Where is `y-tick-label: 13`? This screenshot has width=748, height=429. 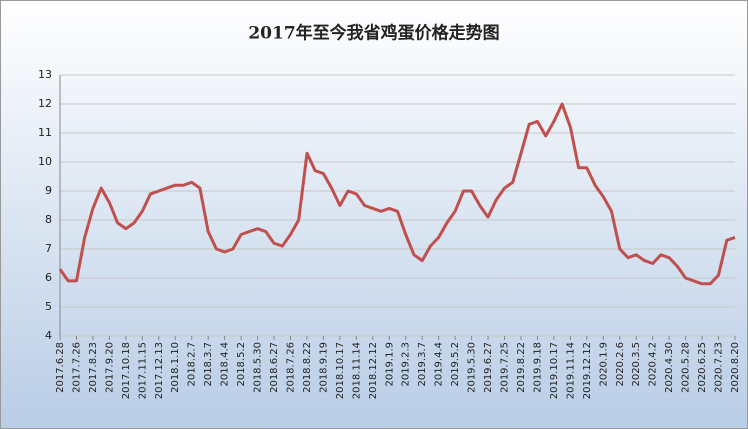 y-tick-label: 13 is located at coordinates (45, 74).